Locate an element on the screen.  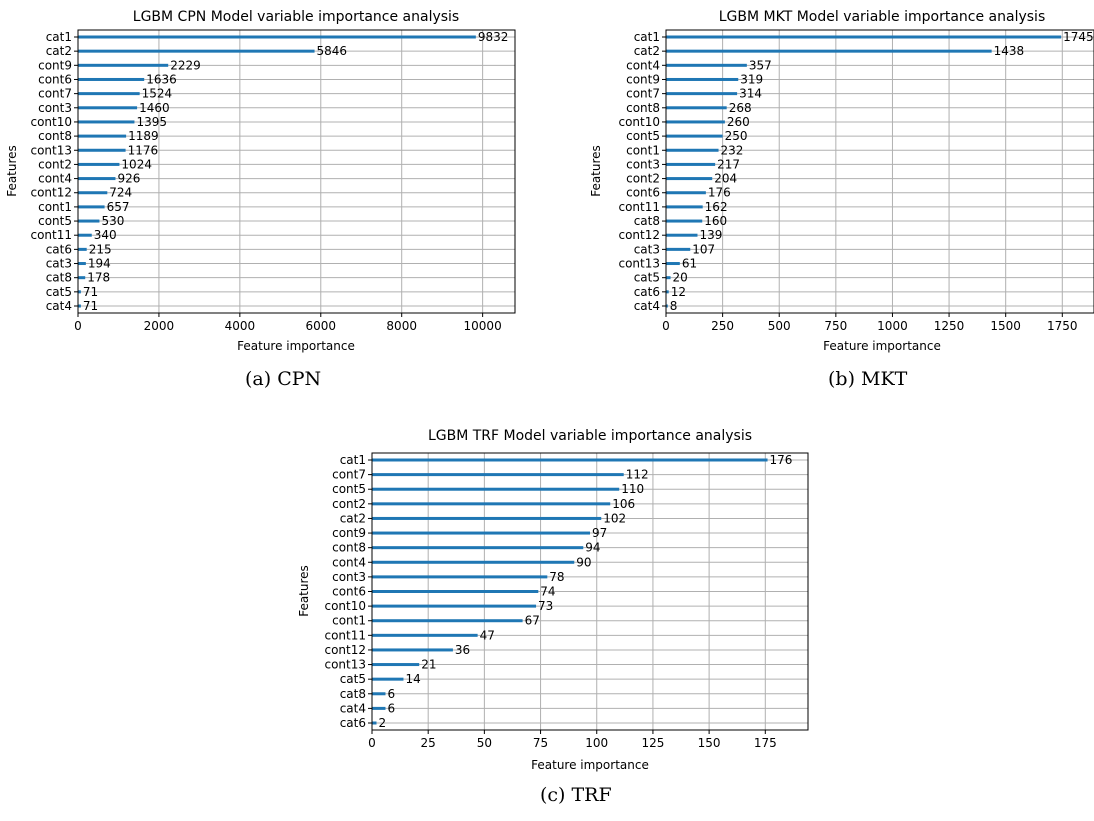
mkt-value-label: 204 is located at coordinates (725, 179).